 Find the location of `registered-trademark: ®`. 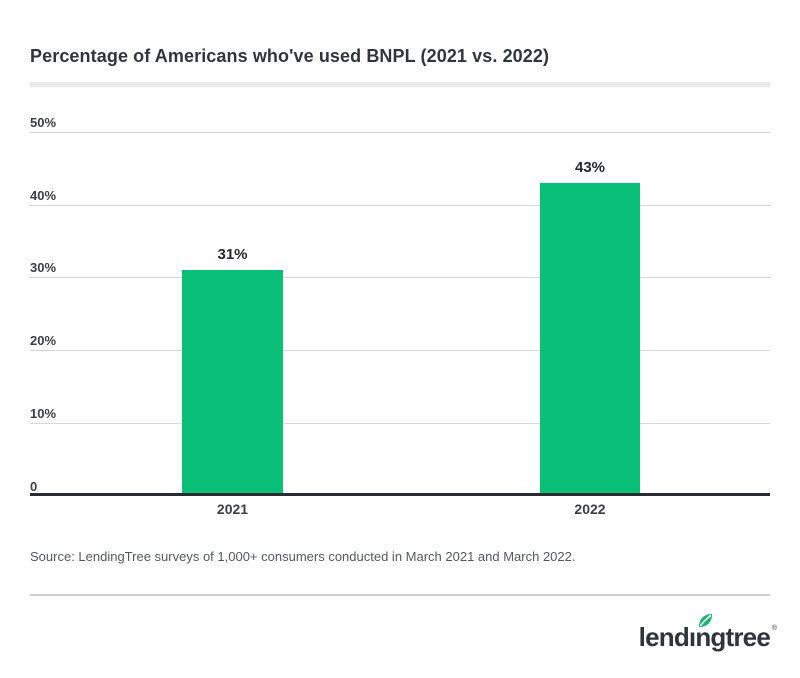

registered-trademark: ® is located at coordinates (774, 628).